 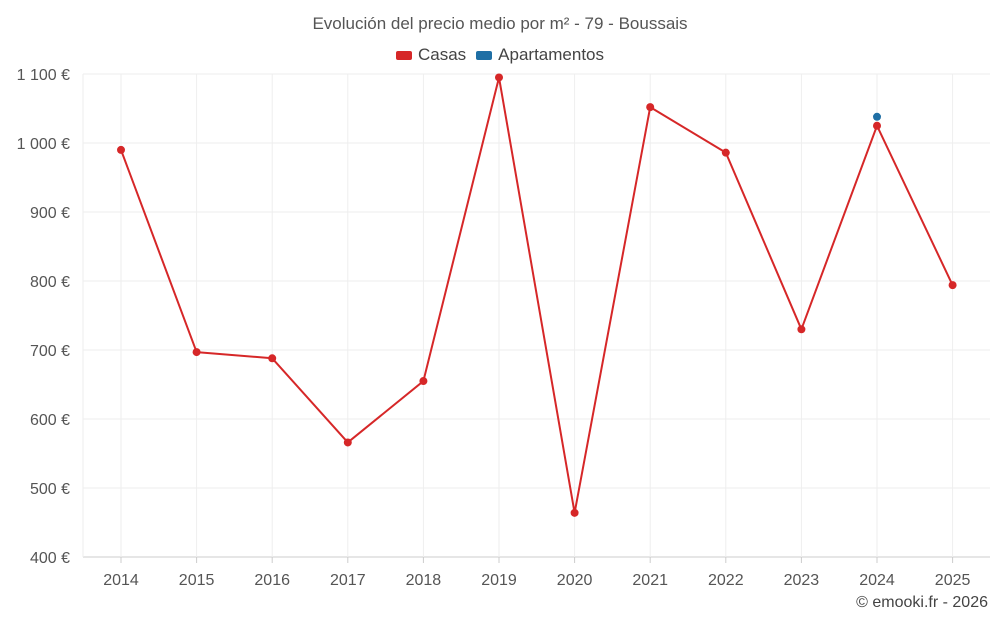 What do you see at coordinates (802, 580) in the screenshot?
I see `x-tick-label: 2023` at bounding box center [802, 580].